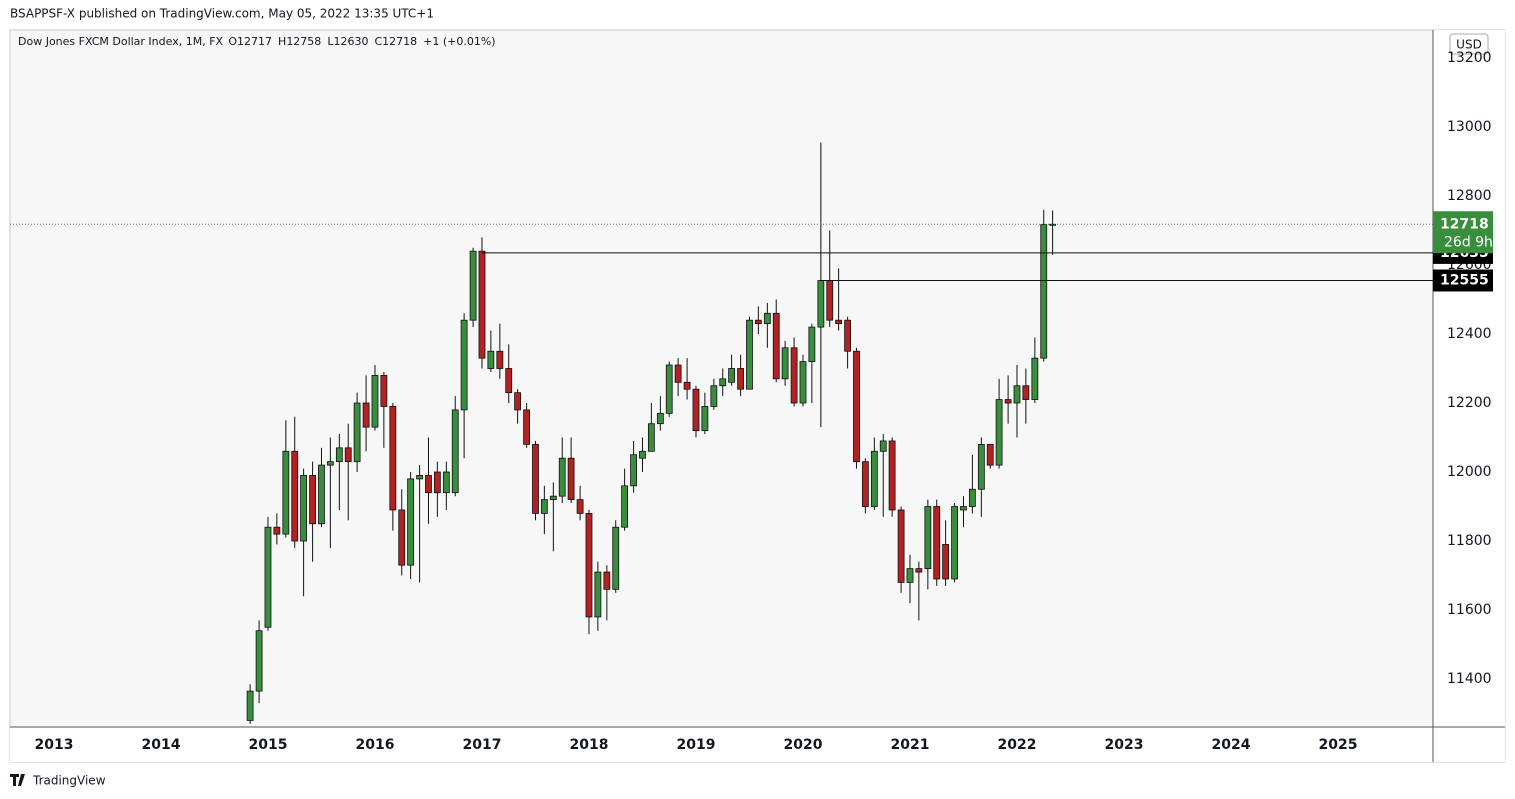  Describe the element at coordinates (1469, 610) in the screenshot. I see `y-tick-label: 11600` at that location.